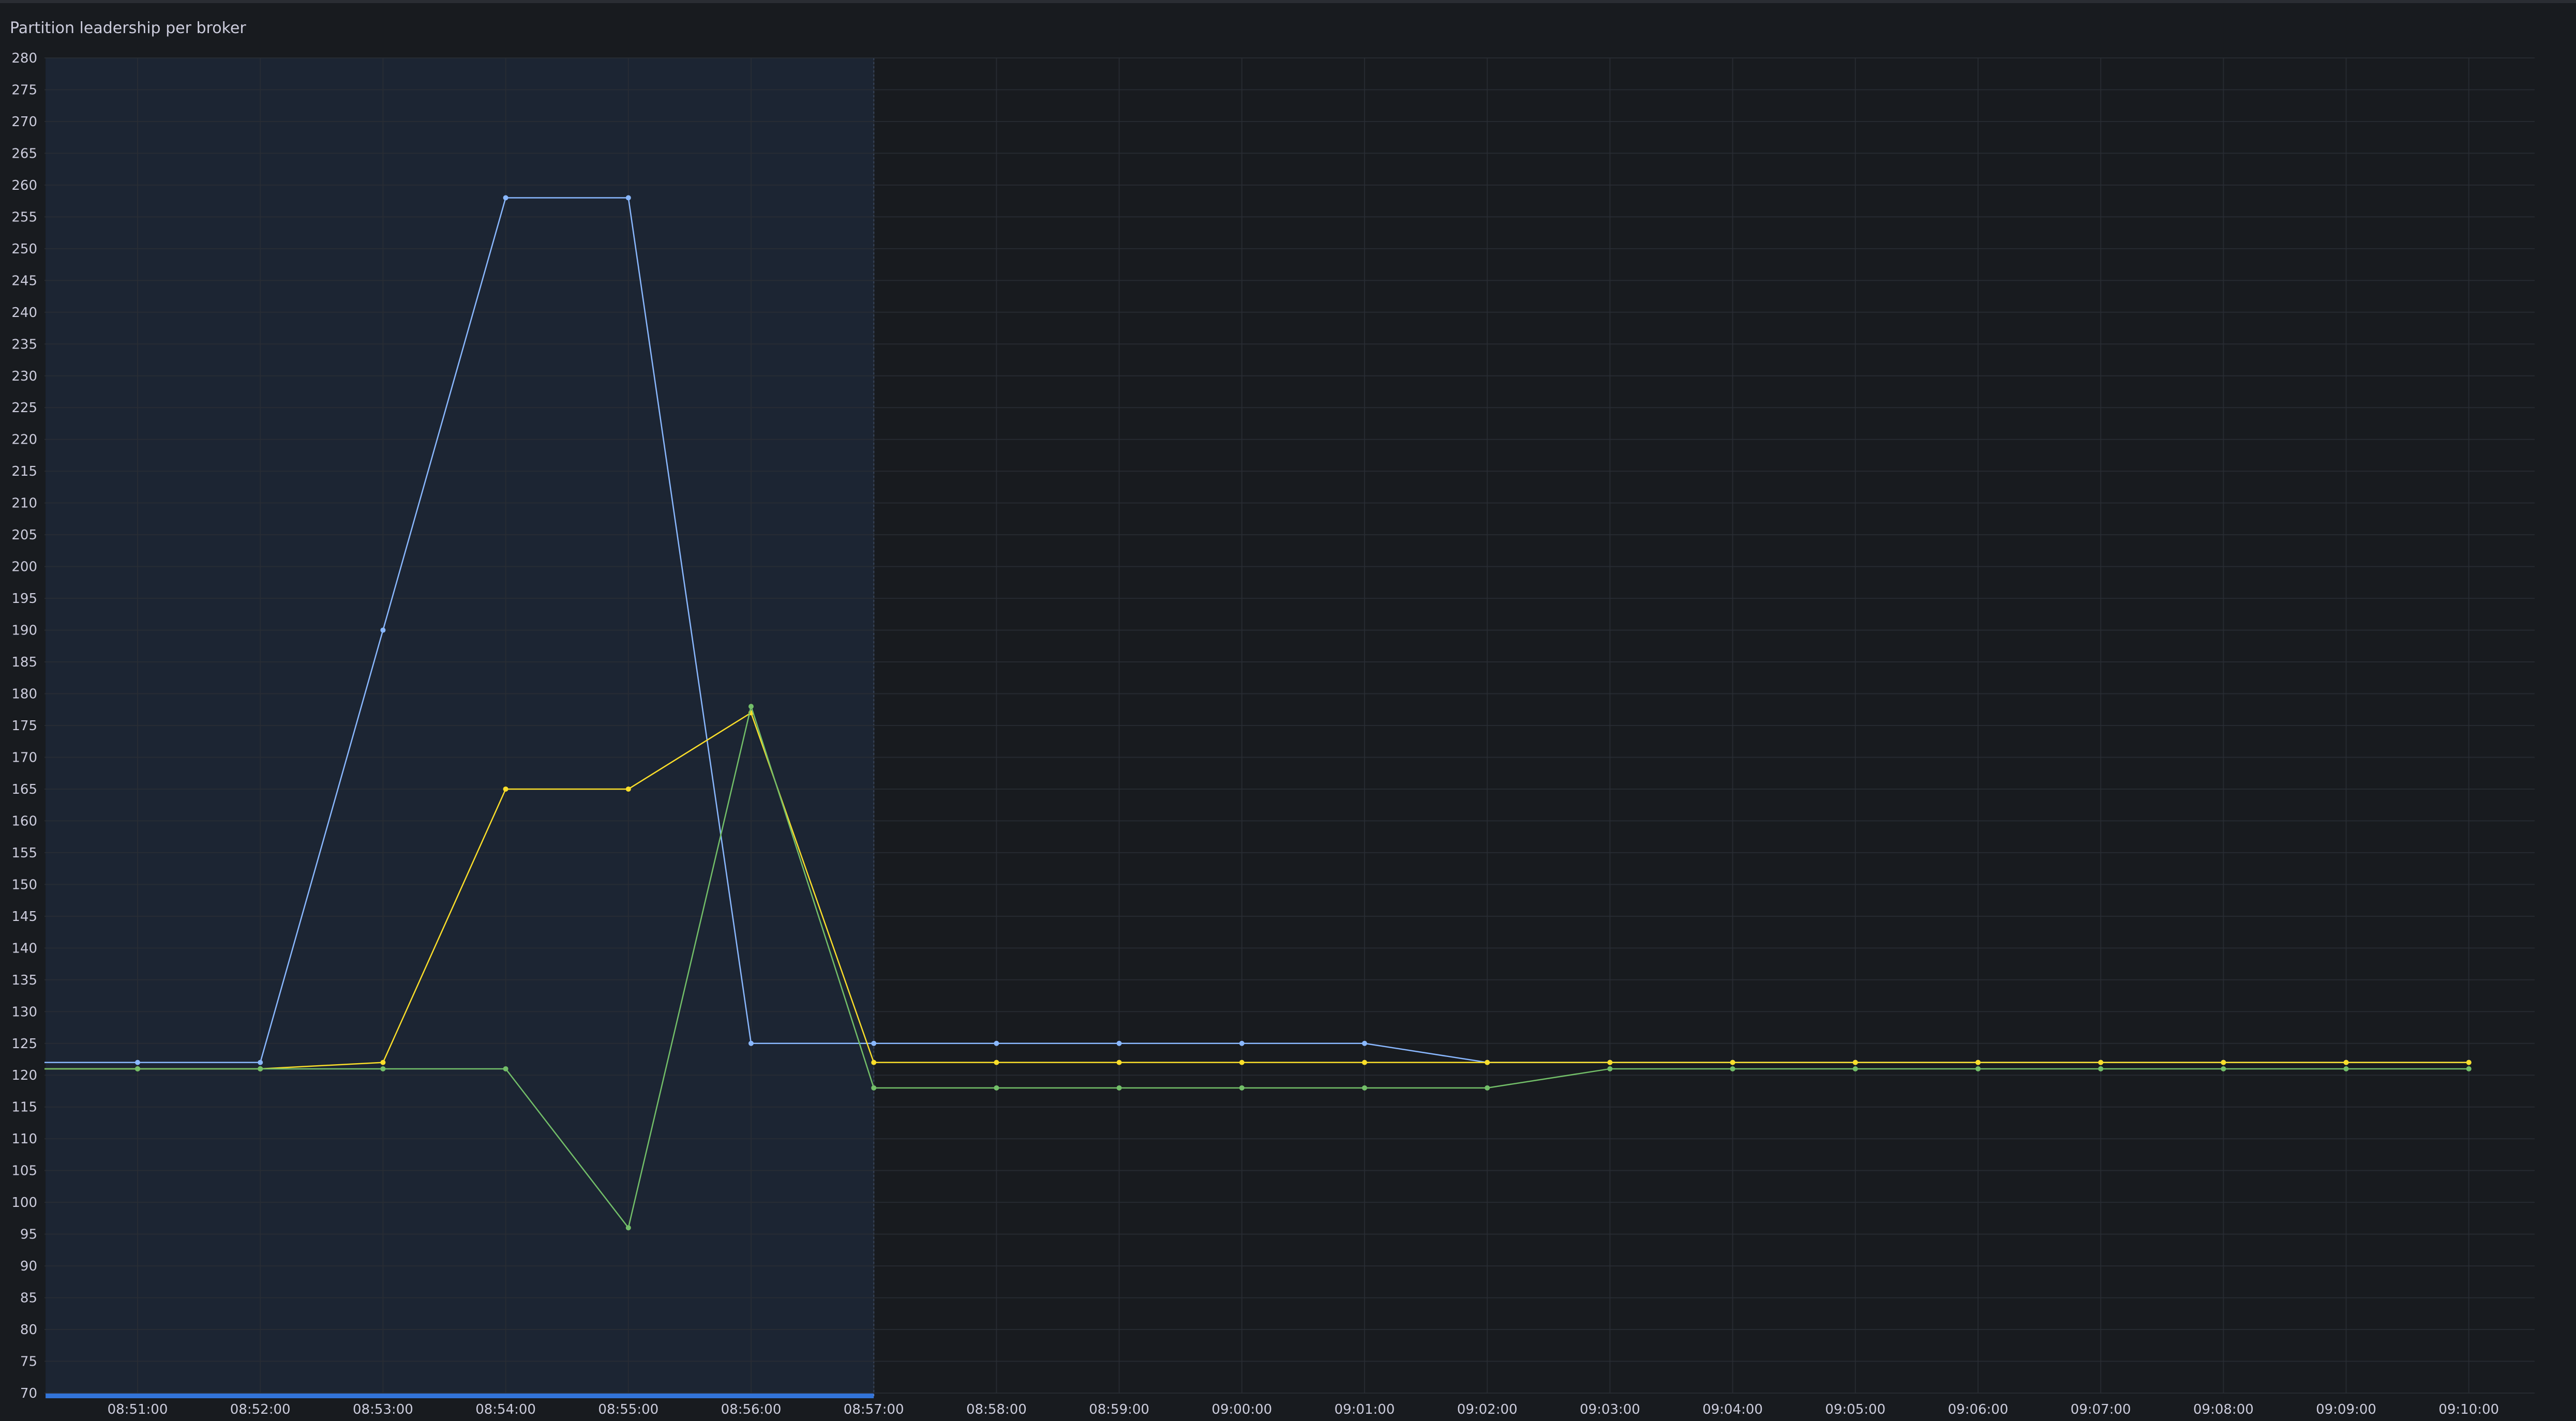  I want to click on y-tick-label: 260, so click(24, 185).